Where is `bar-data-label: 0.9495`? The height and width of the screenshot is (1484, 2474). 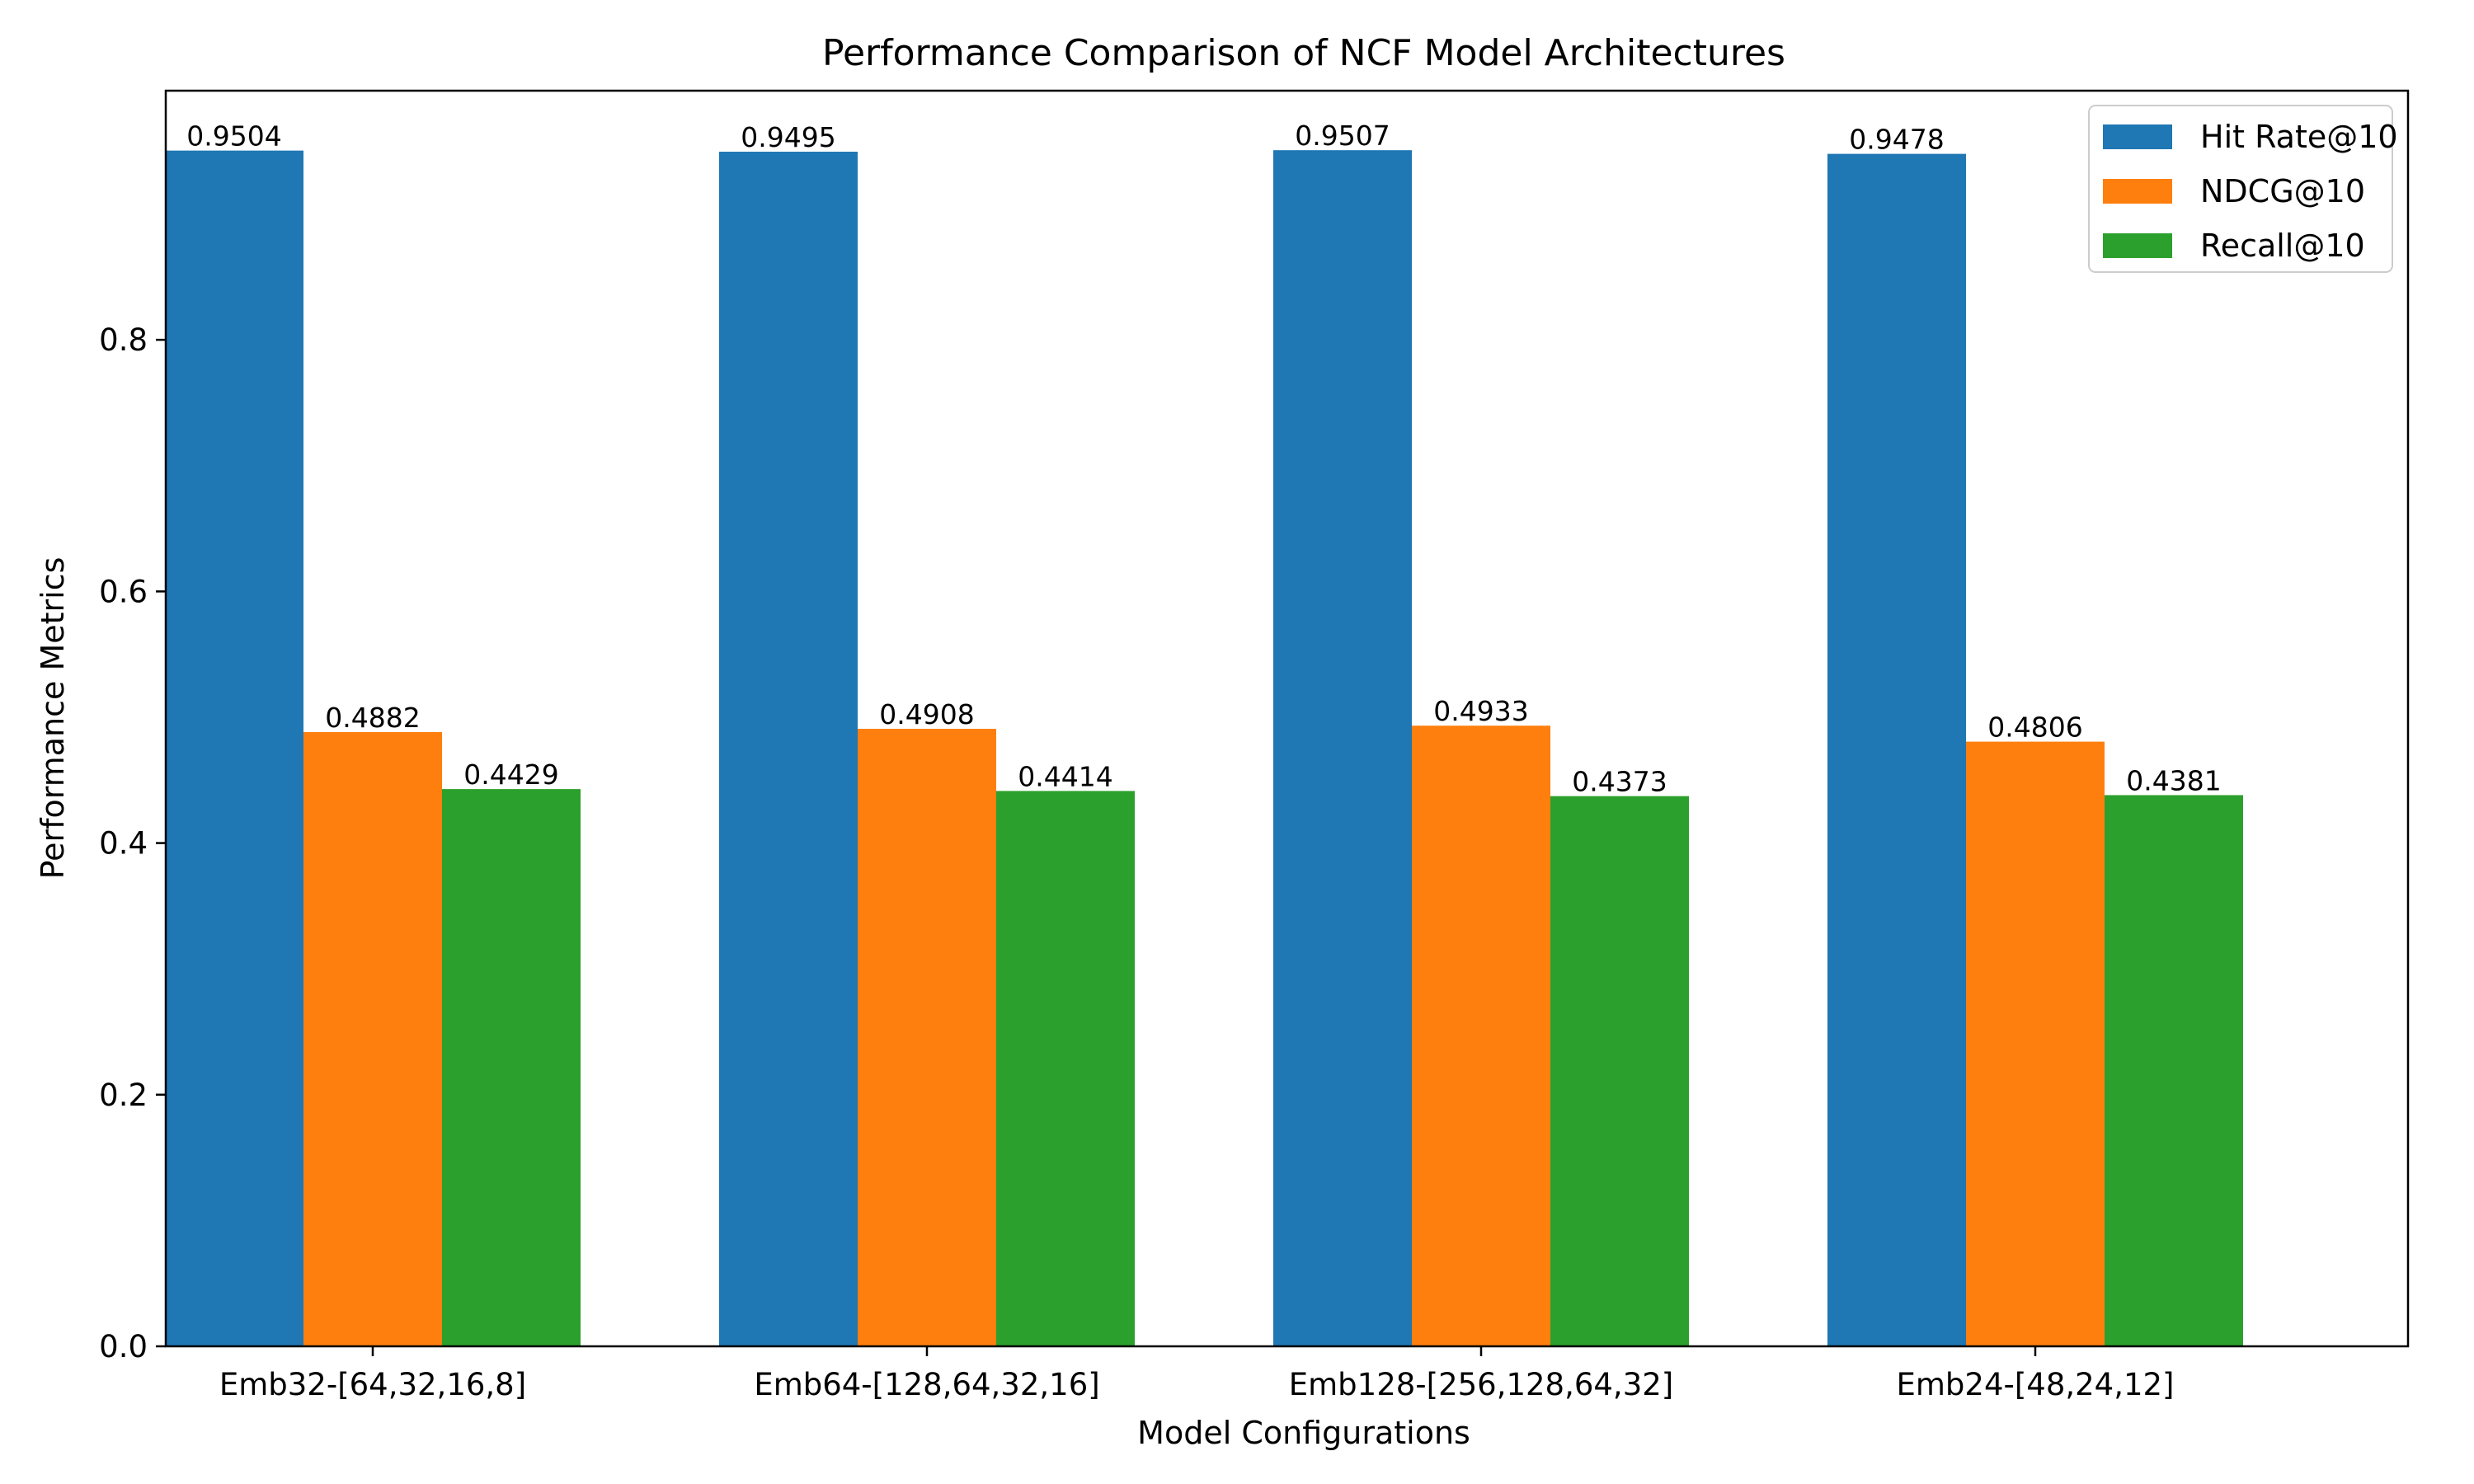
bar-data-label: 0.9495 is located at coordinates (788, 137).